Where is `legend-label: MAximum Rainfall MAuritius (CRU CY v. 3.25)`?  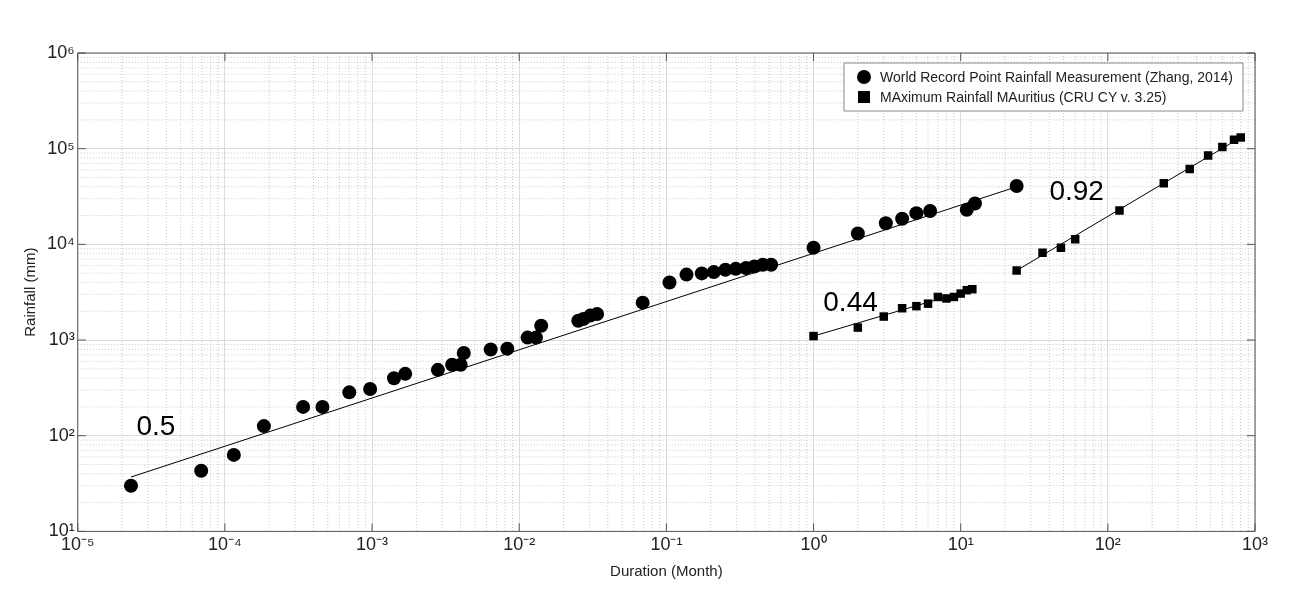 legend-label: MAximum Rainfall MAuritius (CRU CY v. 3.25) is located at coordinates (1023, 96).